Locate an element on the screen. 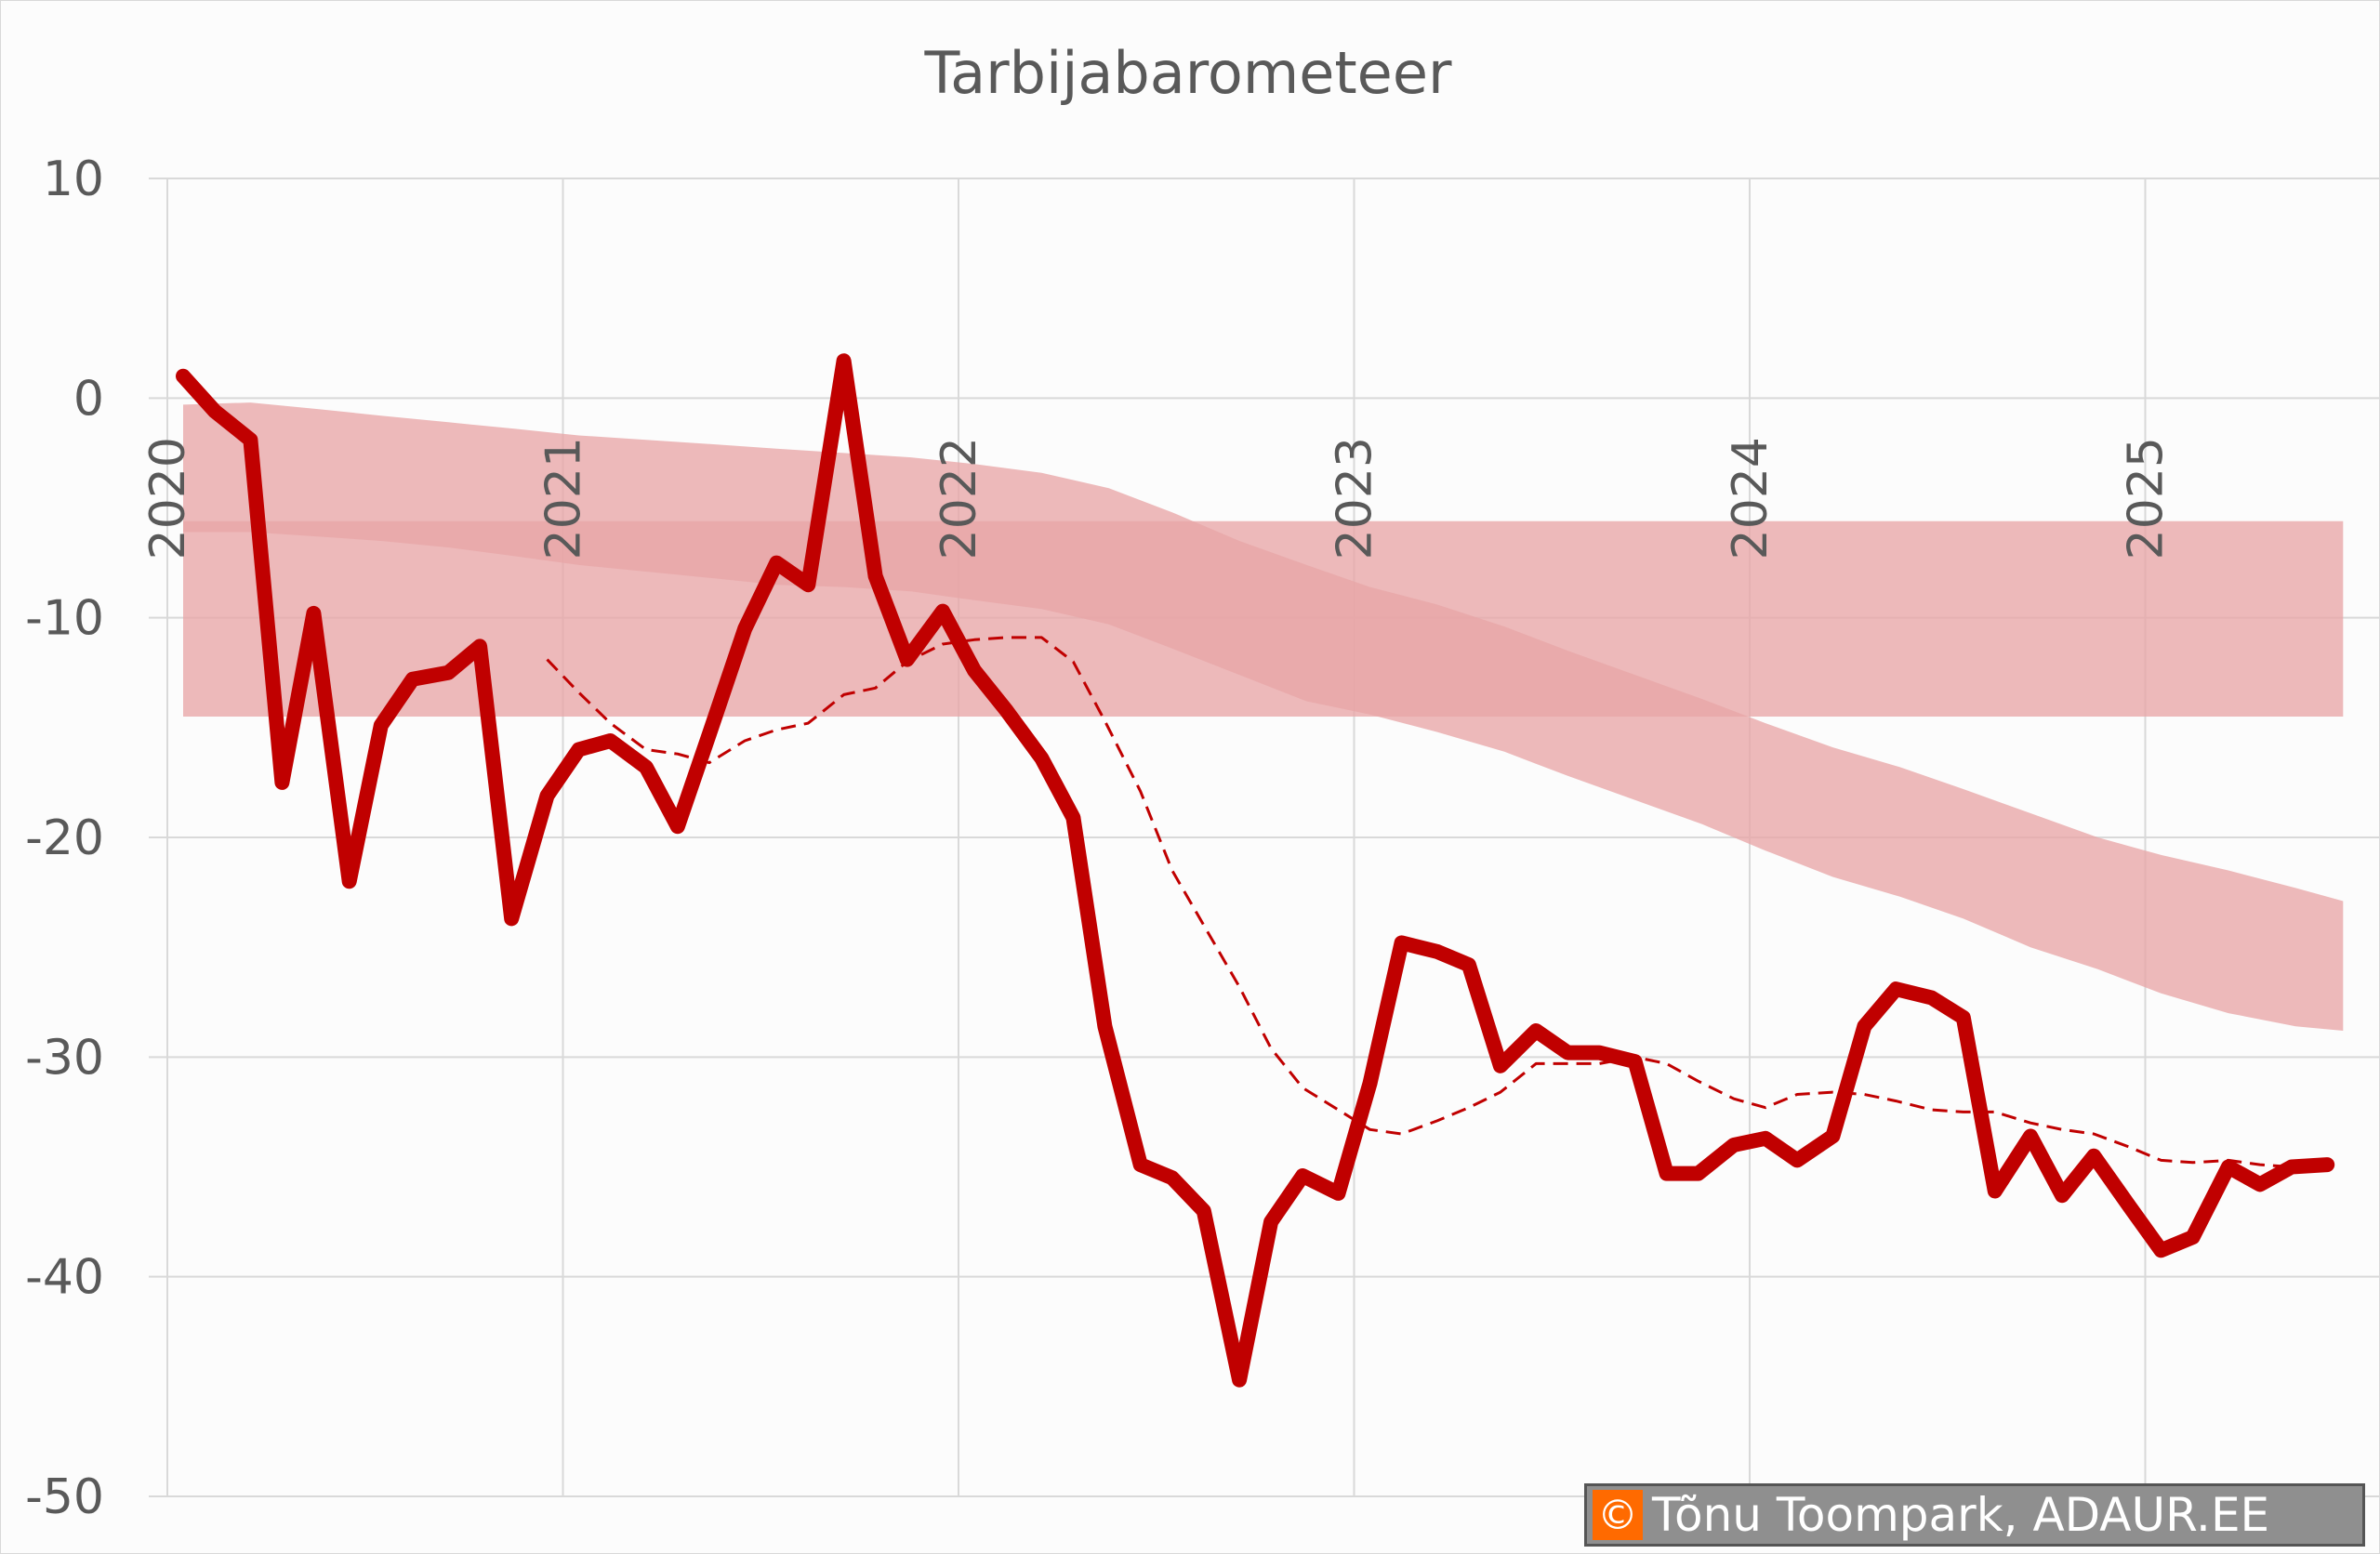  y-tick-label: -50 is located at coordinates (64, 1497).